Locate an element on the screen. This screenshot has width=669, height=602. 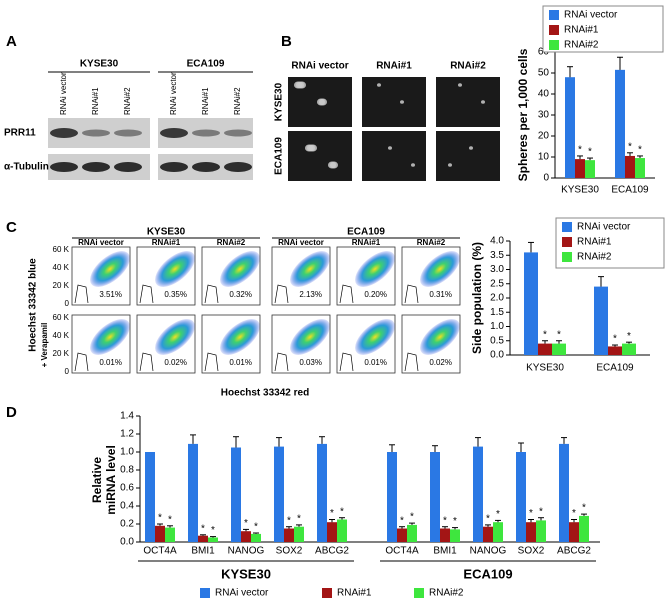
sp-percentage: 0.02% is located at coordinates (175, 362).